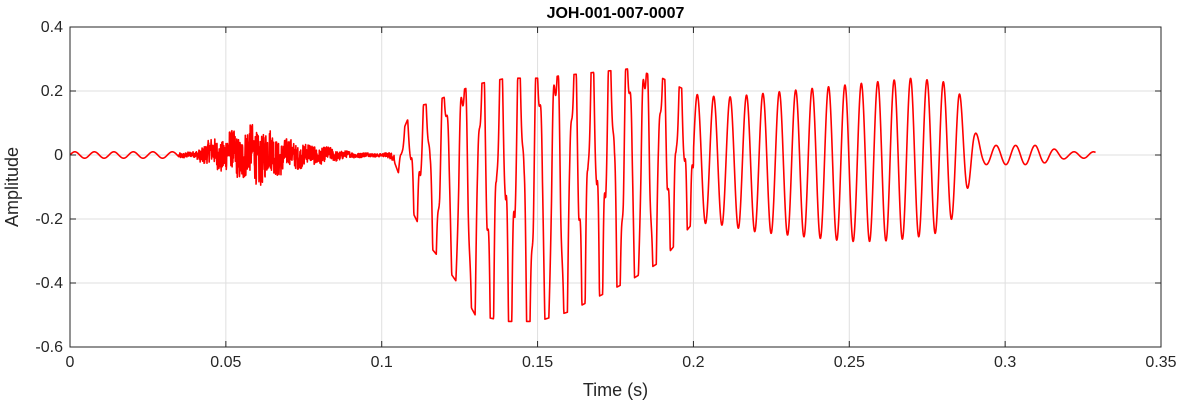 This screenshot has height=404, width=1182. I want to click on x-tick-label: 0.25, so click(849, 362).